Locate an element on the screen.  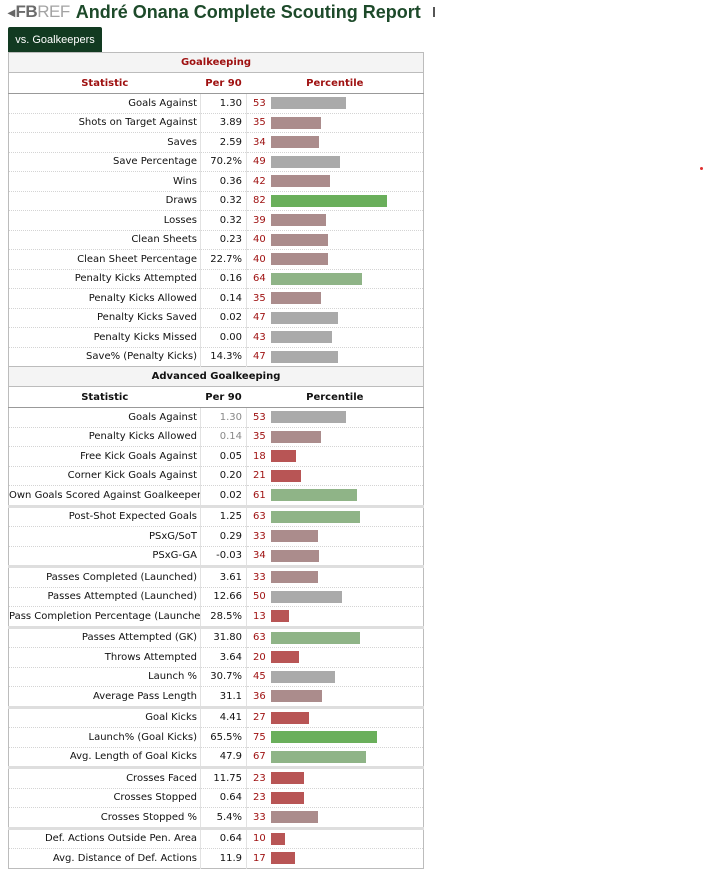
percentile-value: 53 is located at coordinates (259, 103).